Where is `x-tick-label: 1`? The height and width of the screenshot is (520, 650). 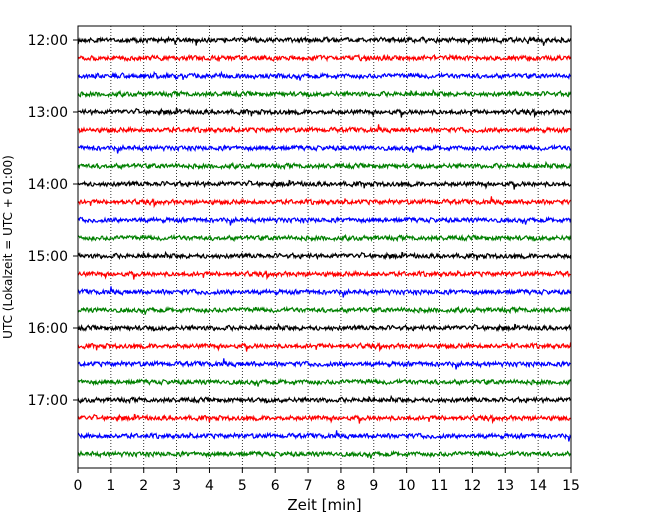 x-tick-label: 1 is located at coordinates (110, 486).